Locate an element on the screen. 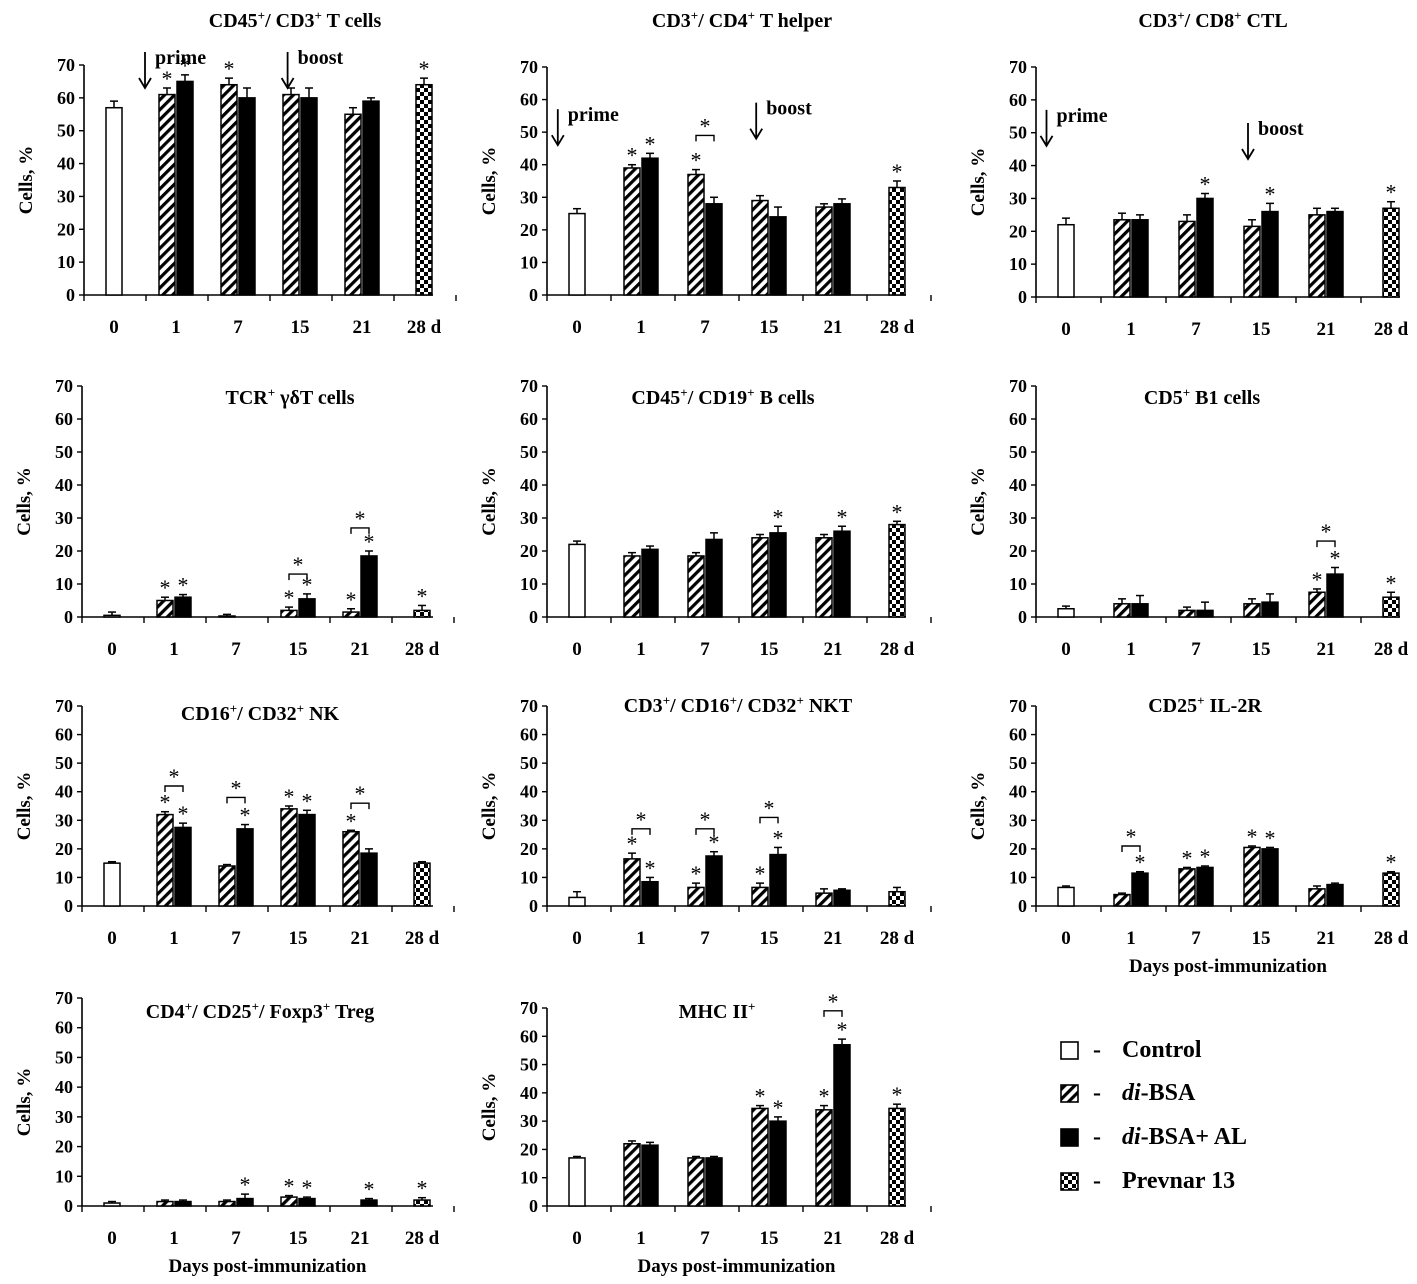  y-axis-label: Cells, % is located at coordinates (489, 501).